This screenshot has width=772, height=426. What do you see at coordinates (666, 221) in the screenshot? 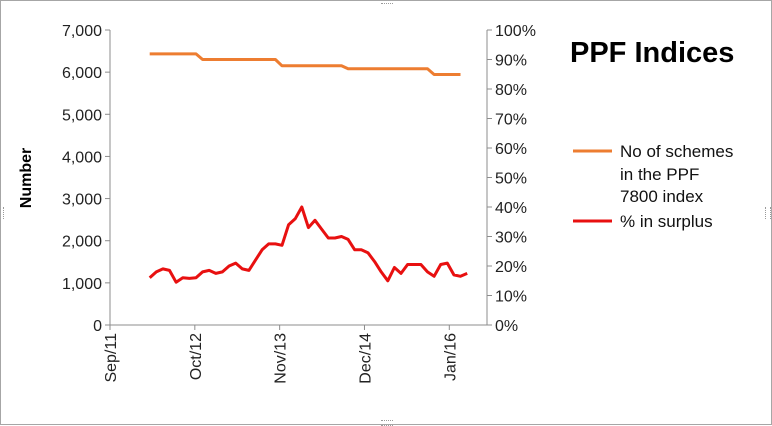
I see `legend-label-surplus: % in surplus` at bounding box center [666, 221].